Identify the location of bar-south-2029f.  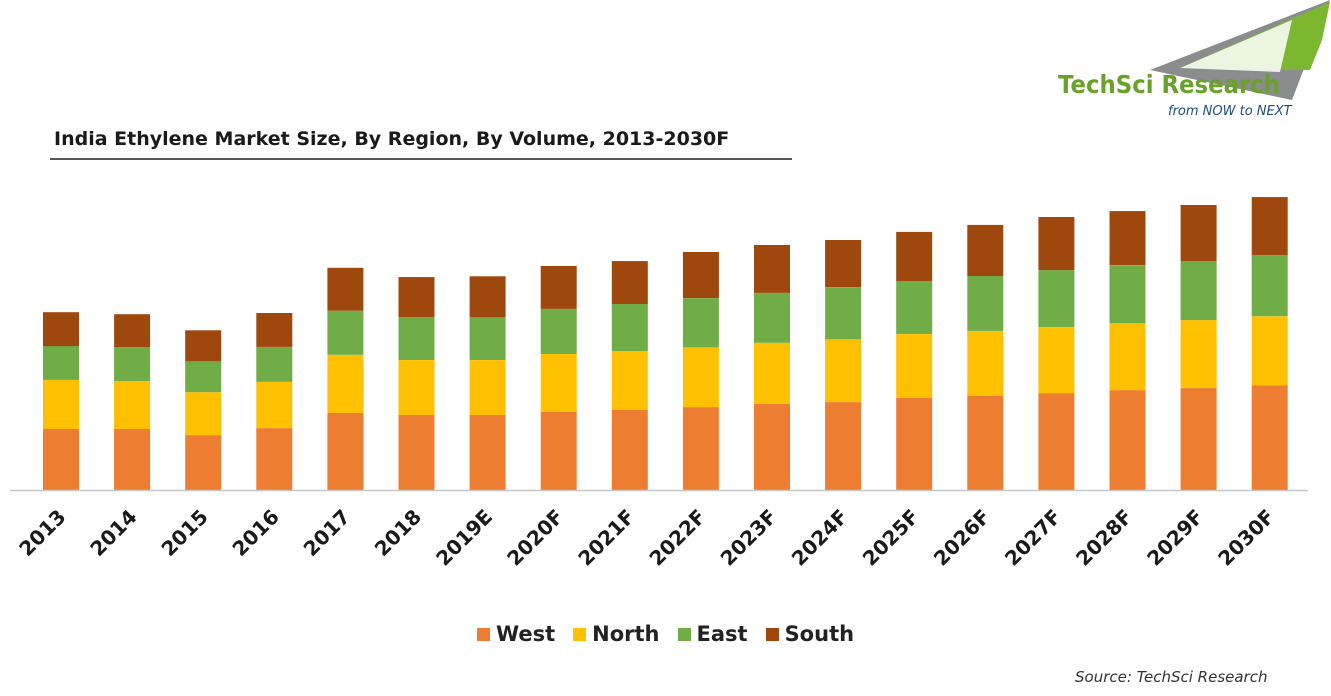
(1198, 233).